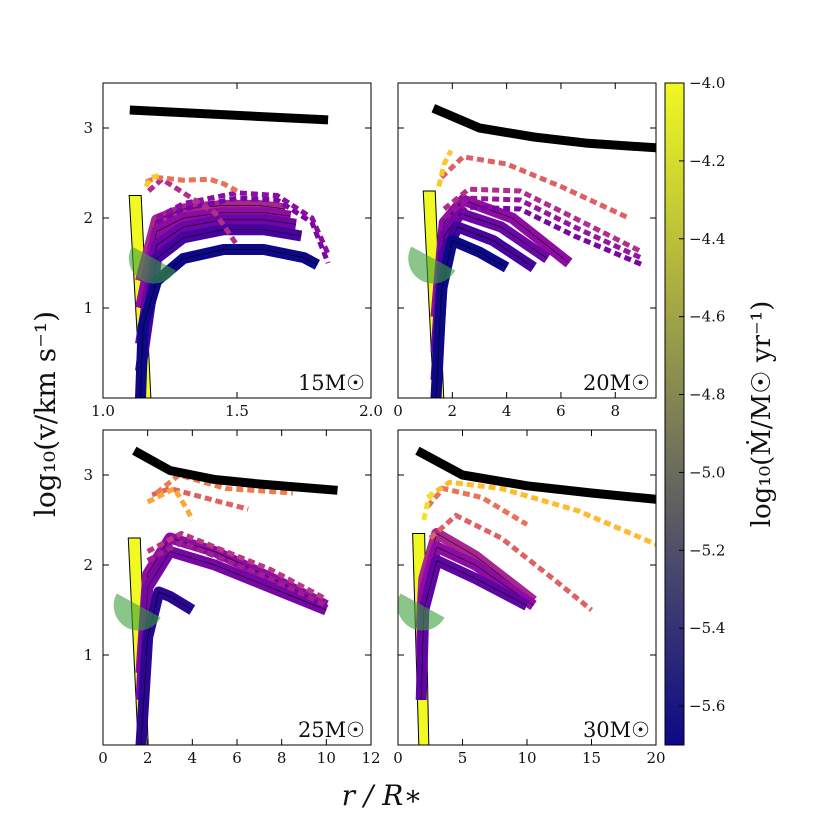 Image resolution: width=830 pixels, height=830 pixels. What do you see at coordinates (103, 411) in the screenshot?
I see `x-tick-label: 1.0` at bounding box center [103, 411].